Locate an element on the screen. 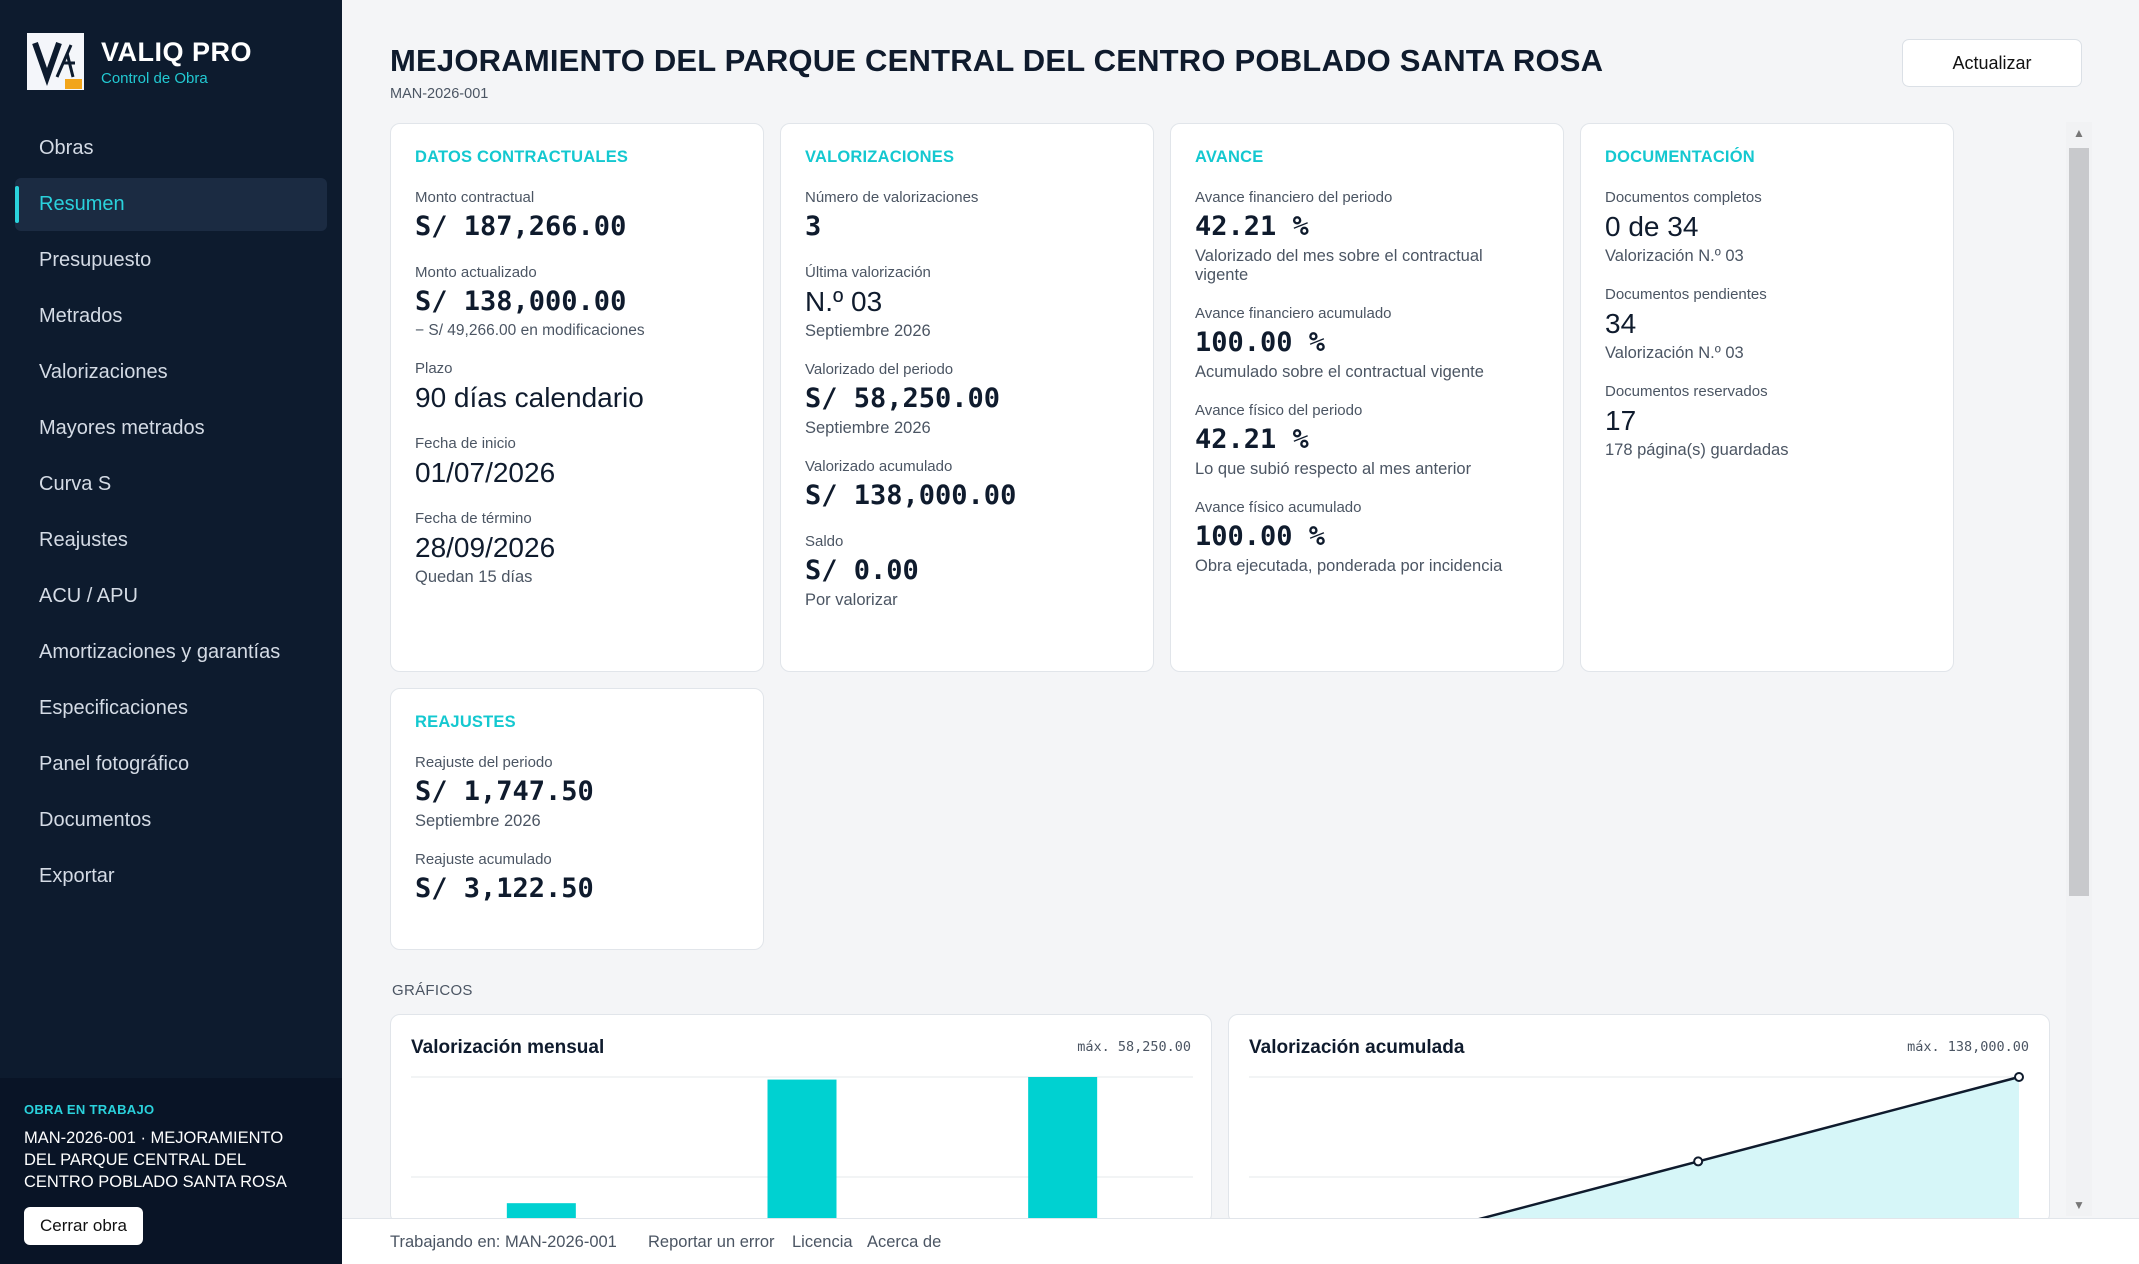  series-line is located at coordinates (1739, 1149).